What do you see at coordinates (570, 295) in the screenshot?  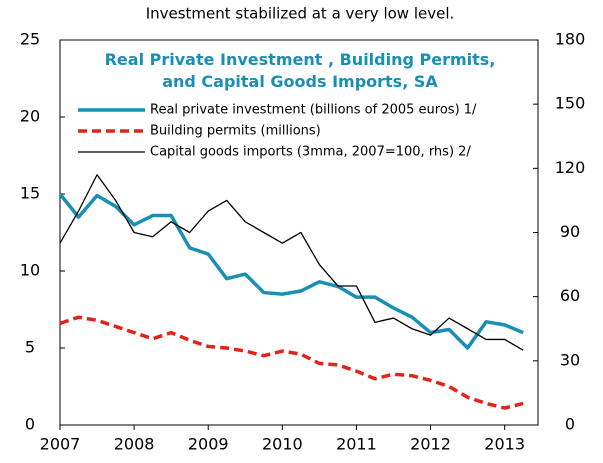 I see `y2-tick-label: 60` at bounding box center [570, 295].